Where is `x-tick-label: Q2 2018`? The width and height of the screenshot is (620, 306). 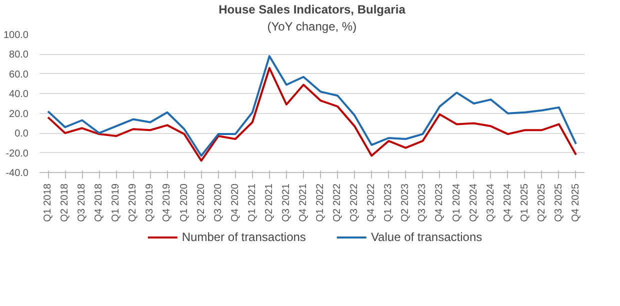 x-tick-label: Q2 2018 is located at coordinates (65, 202).